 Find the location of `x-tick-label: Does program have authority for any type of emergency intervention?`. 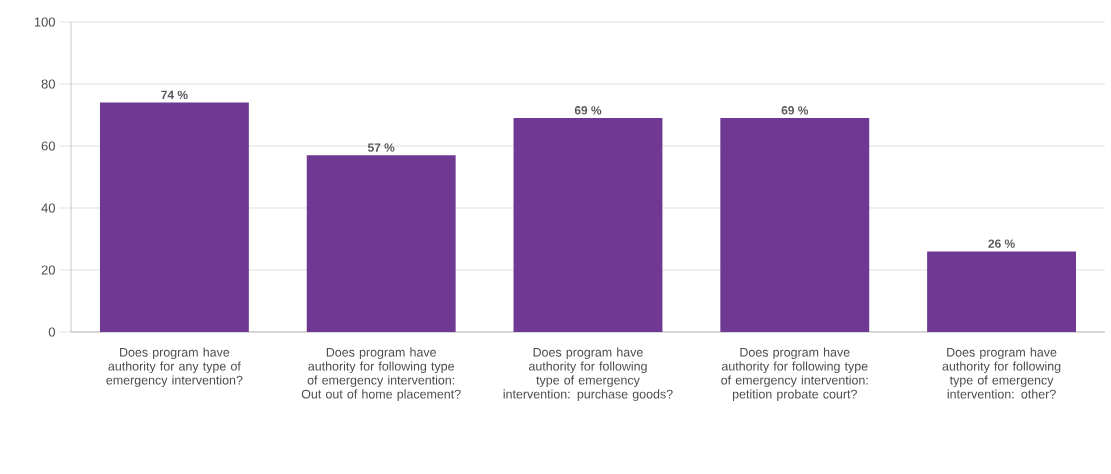

x-tick-label: Does program have authority for any type of emergency intervention? is located at coordinates (174, 367).